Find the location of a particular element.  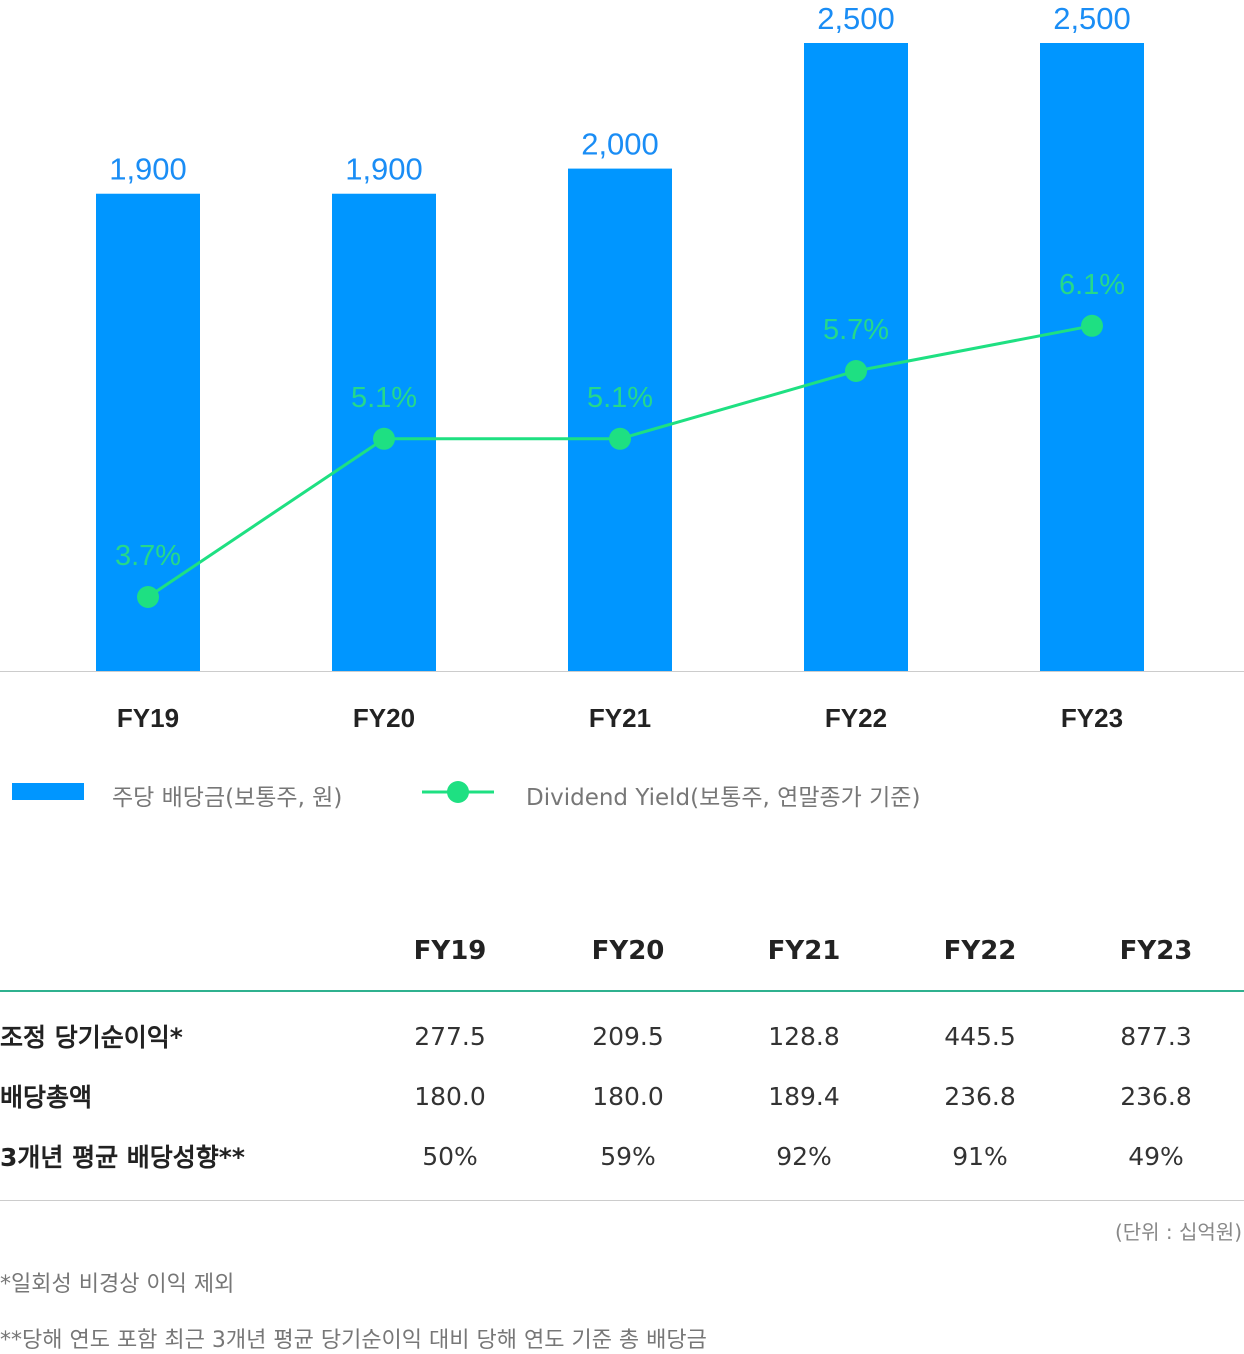

table-header-cell: FY22 is located at coordinates (980, 952).